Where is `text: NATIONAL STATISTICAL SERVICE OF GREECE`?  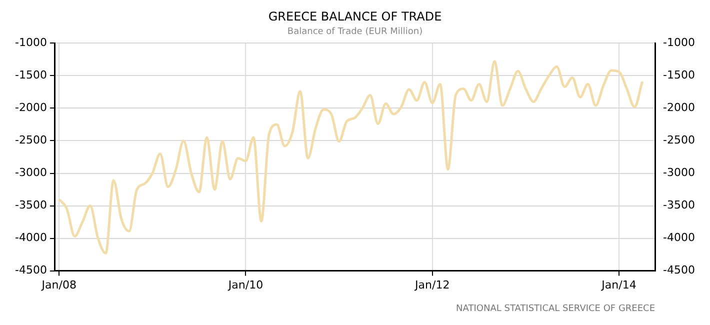
text: NATIONAL STATISTICAL SERVICE OF GREECE is located at coordinates (556, 309).